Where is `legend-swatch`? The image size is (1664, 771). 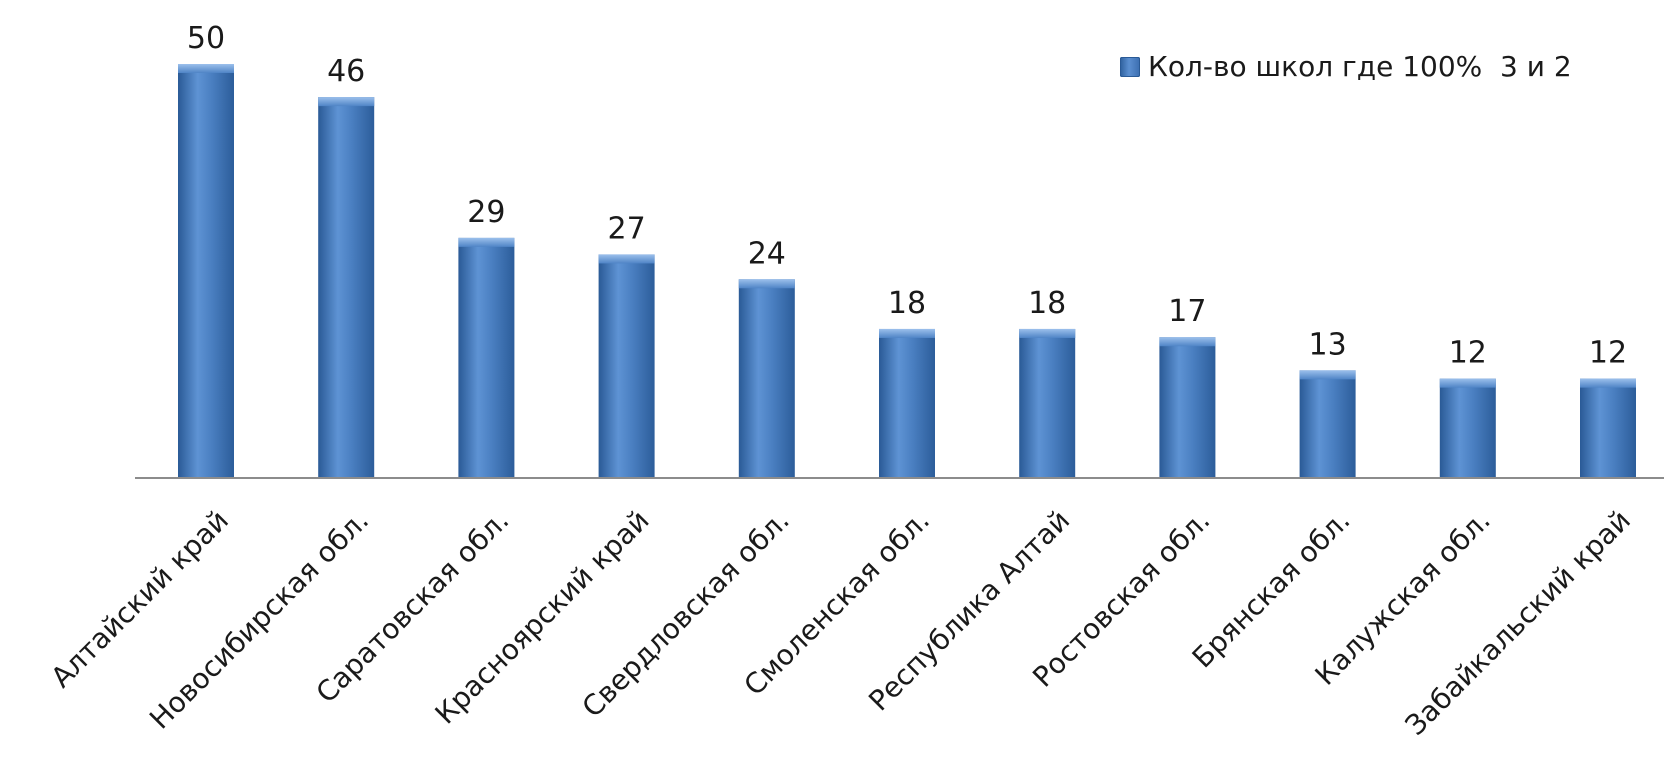 legend-swatch is located at coordinates (1130, 66).